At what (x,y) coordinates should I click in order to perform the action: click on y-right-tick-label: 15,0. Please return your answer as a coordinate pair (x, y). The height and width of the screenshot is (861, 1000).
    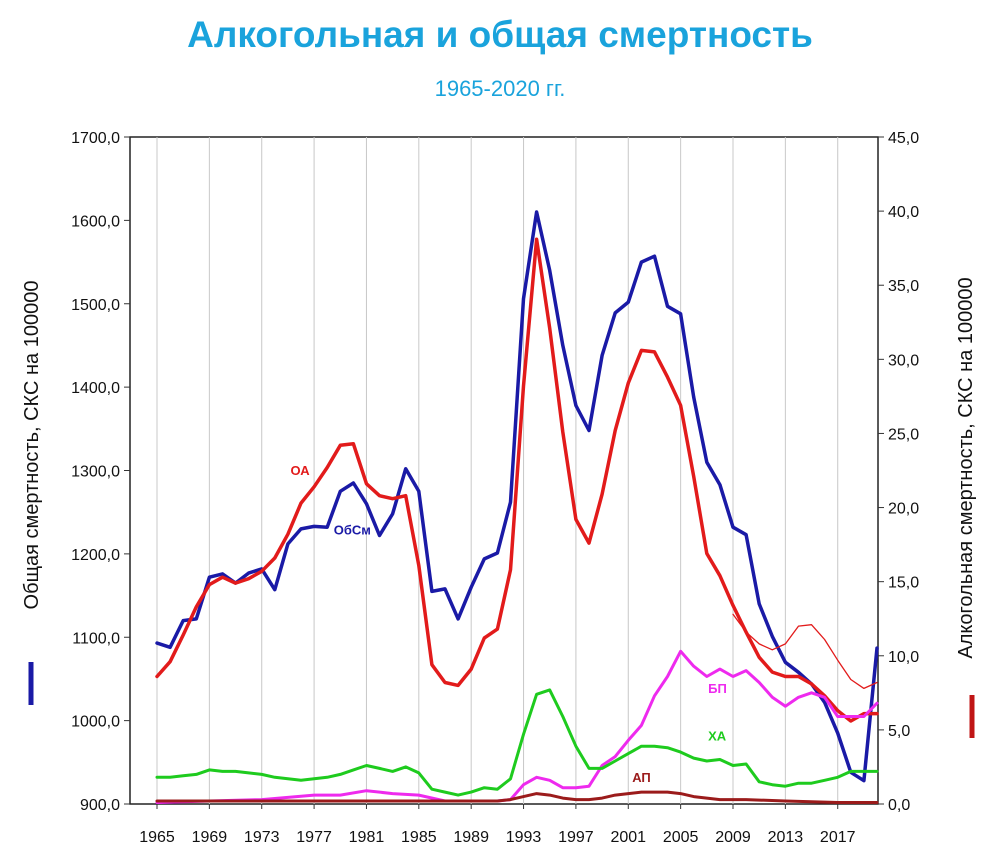
    Looking at the image, I should click on (903, 583).